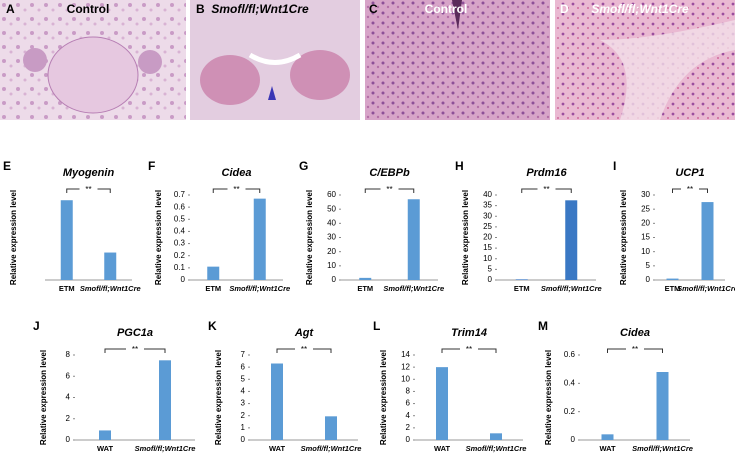 Image resolution: width=735 pixels, height=465 pixels. Describe the element at coordinates (487, 194) in the screenshot. I see `y-tick-label: 40` at that location.